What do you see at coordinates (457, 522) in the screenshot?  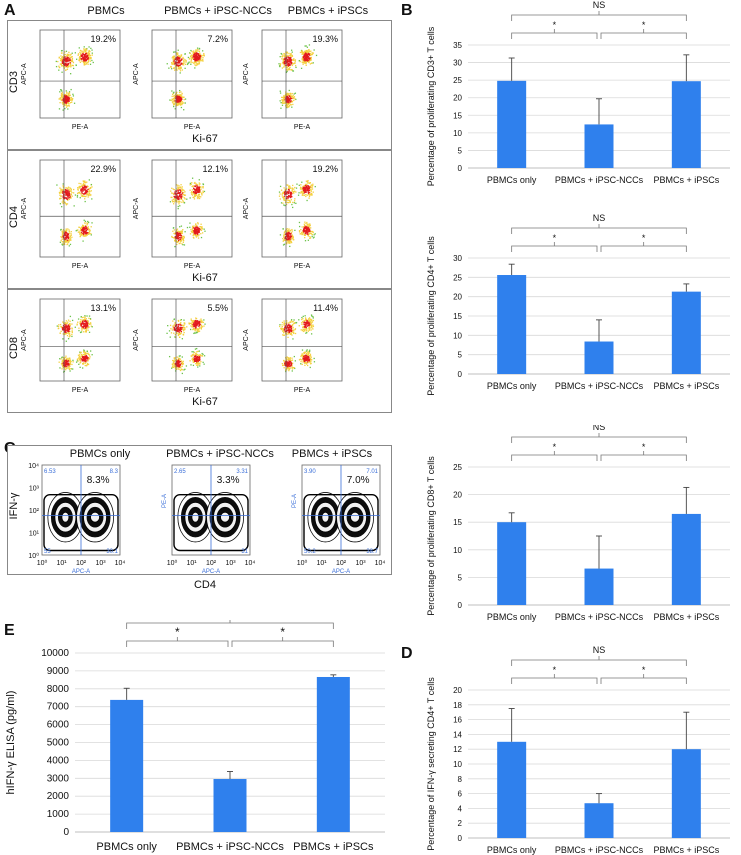 I see `y-tick-label: 15` at bounding box center [457, 522].